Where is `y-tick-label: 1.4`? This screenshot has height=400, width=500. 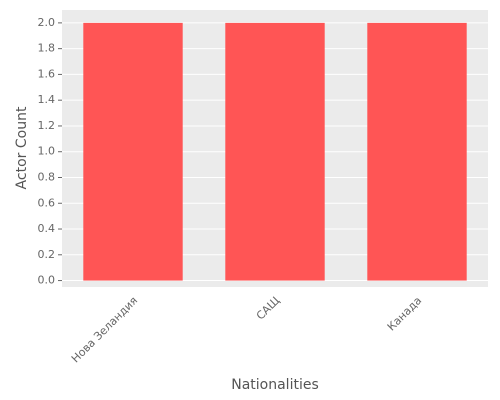 y-tick-label: 1.4 is located at coordinates (47, 99).